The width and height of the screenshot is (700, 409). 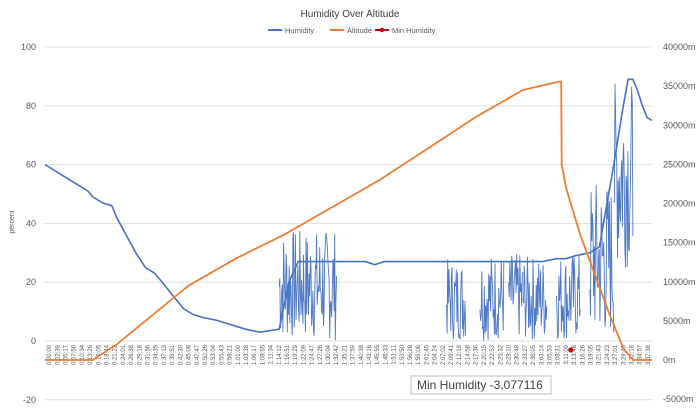 What do you see at coordinates (493, 354) in the screenshot?
I see `x-tick-label: 2:22:53` at bounding box center [493, 354].